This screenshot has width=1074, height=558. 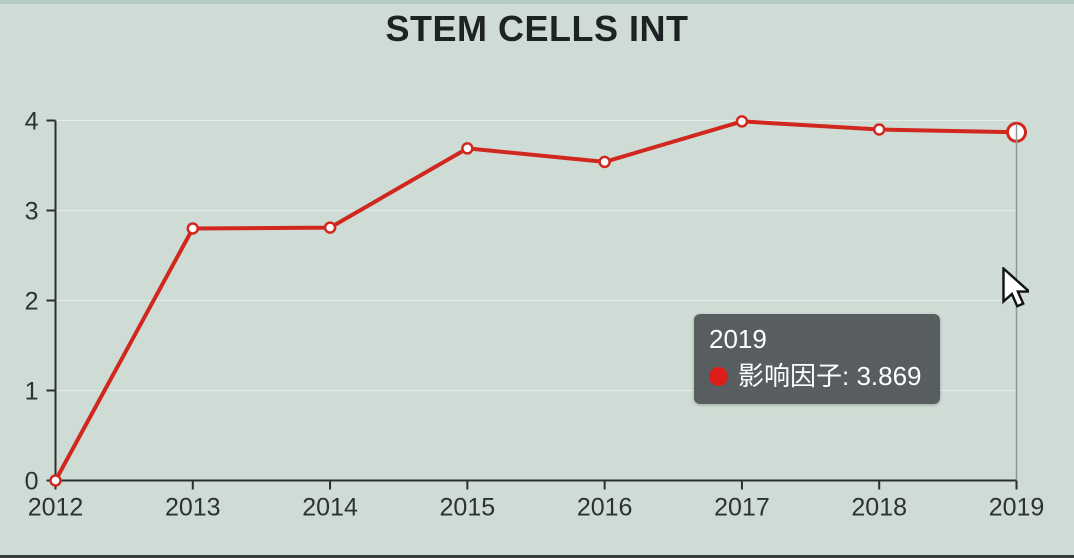 What do you see at coordinates (605, 508) in the screenshot?
I see `x-tick-label: 2016` at bounding box center [605, 508].